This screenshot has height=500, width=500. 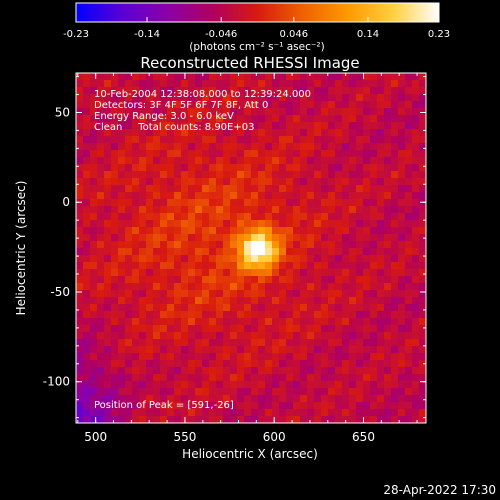 I want to click on y-axis-label: Heliocentric Y (arcsec), so click(x=21, y=248).